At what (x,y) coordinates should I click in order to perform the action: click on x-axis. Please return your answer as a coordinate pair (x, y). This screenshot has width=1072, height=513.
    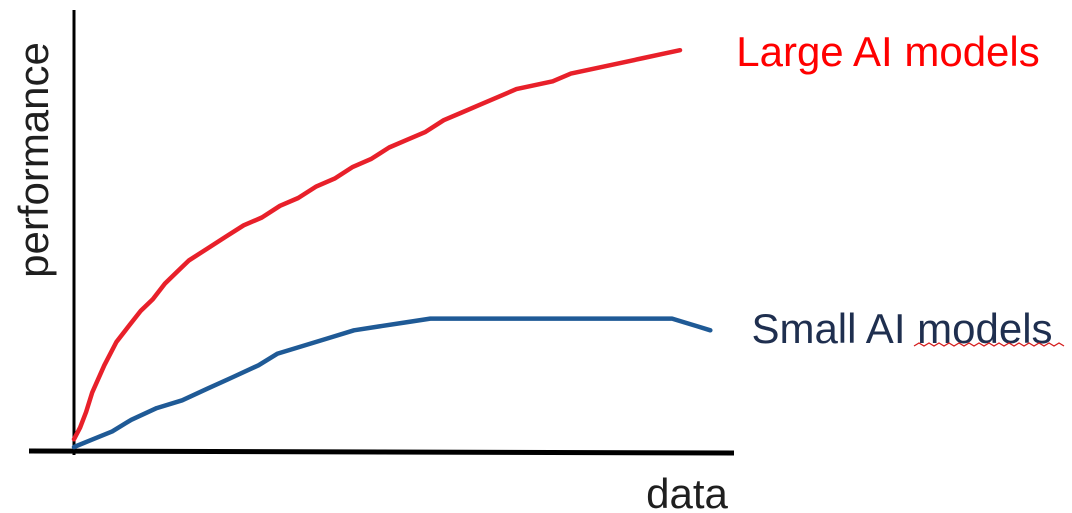
    Looking at the image, I should click on (381, 452).